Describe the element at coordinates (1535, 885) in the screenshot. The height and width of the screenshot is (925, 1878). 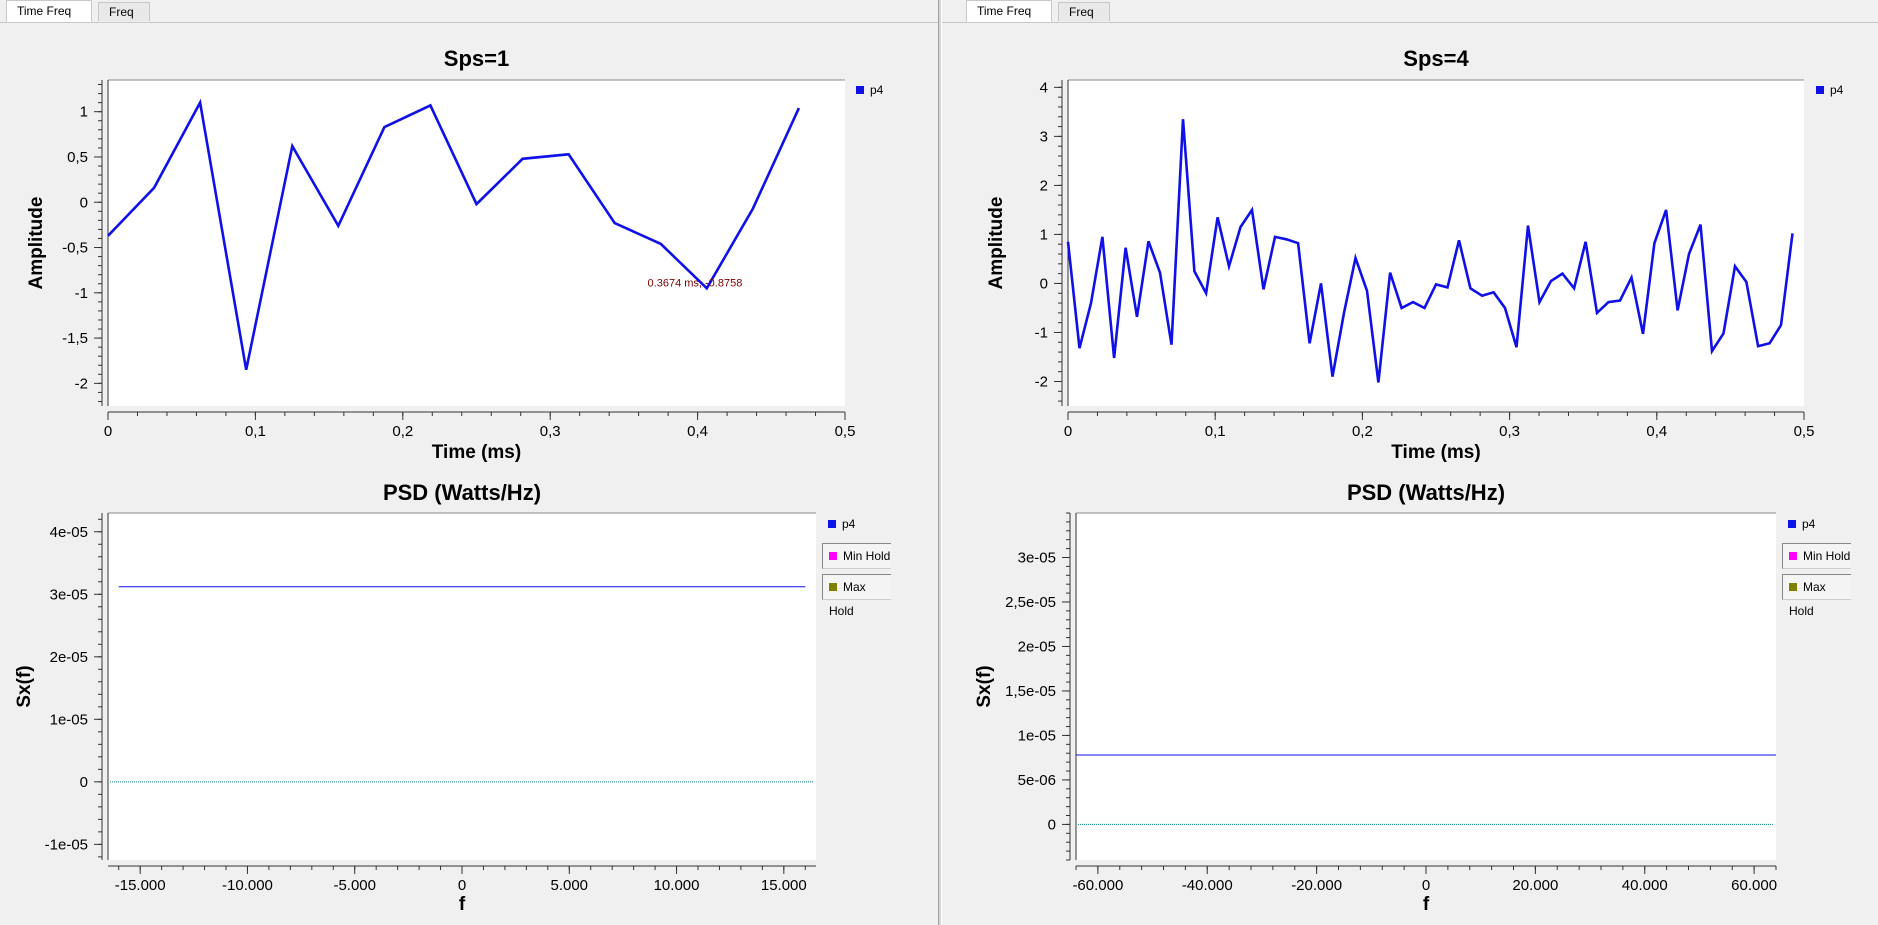
I see `x-tick-label: 20.000` at that location.